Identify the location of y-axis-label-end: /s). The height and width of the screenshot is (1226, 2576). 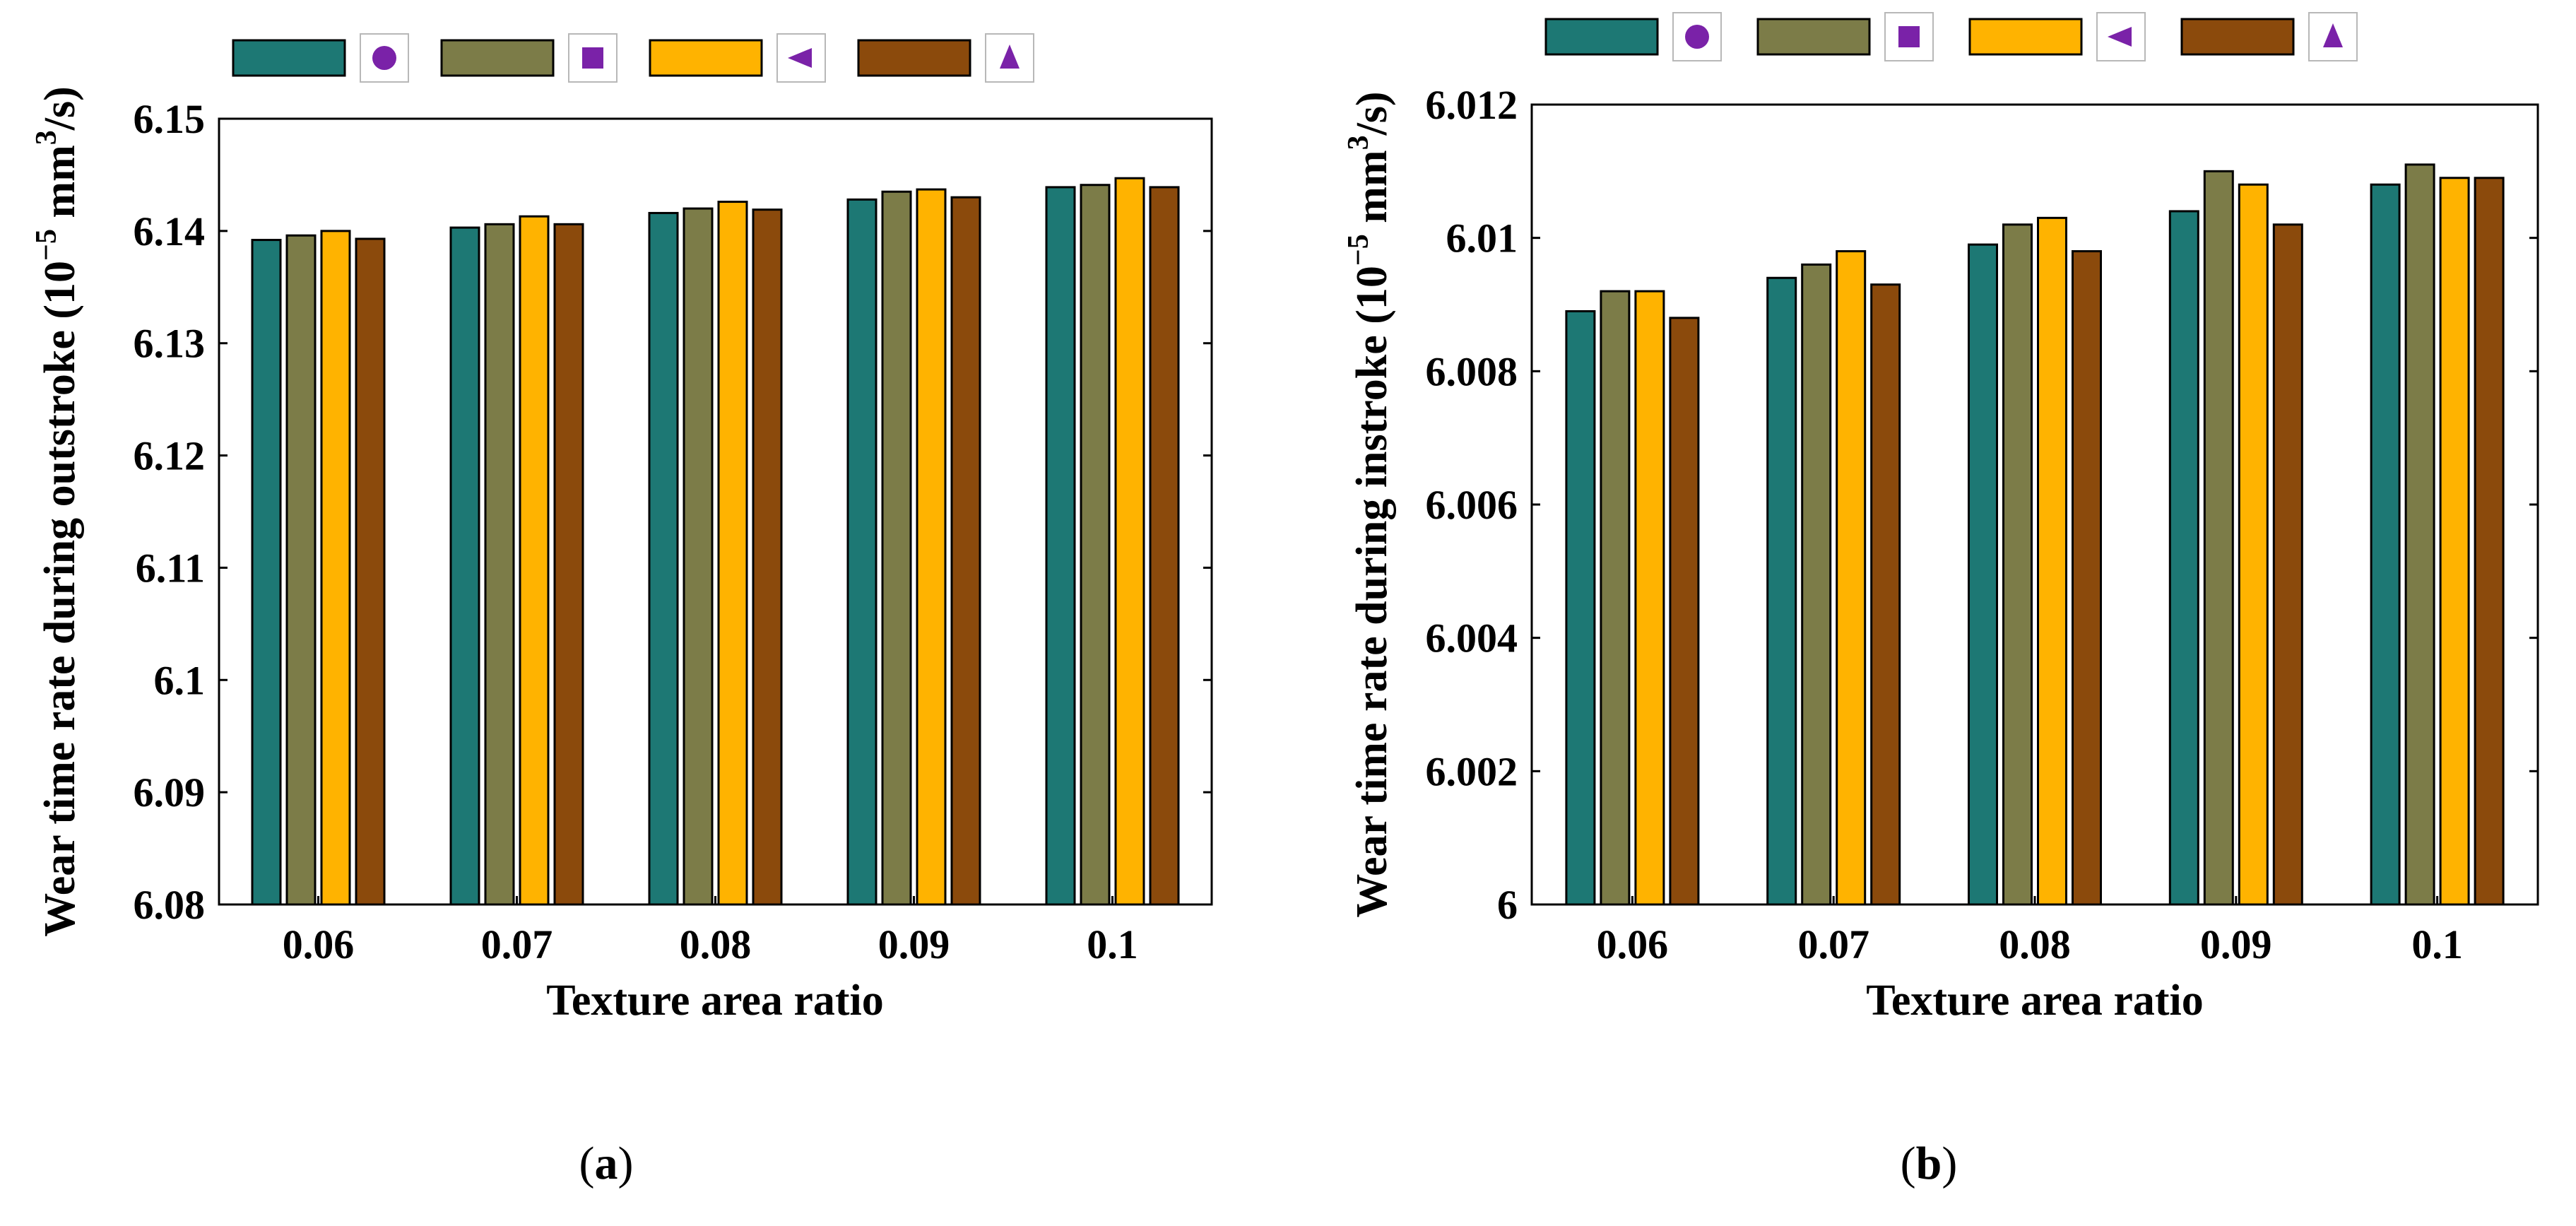
(60, 108).